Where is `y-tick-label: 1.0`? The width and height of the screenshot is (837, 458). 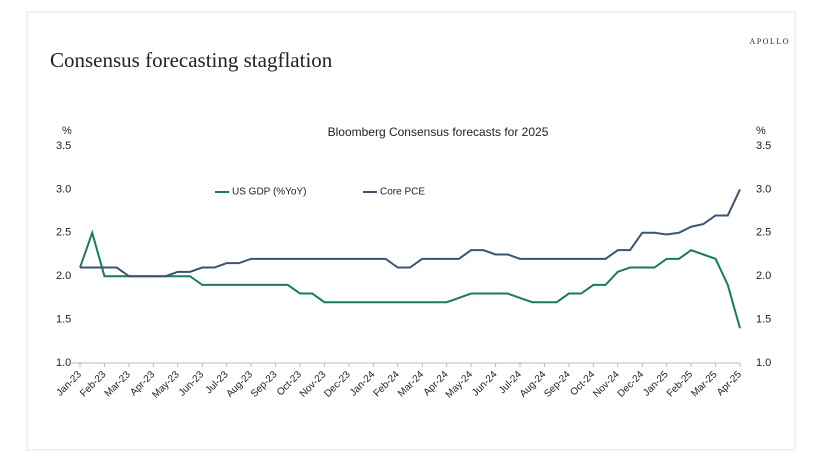
y-tick-label: 1.0 is located at coordinates (63, 363).